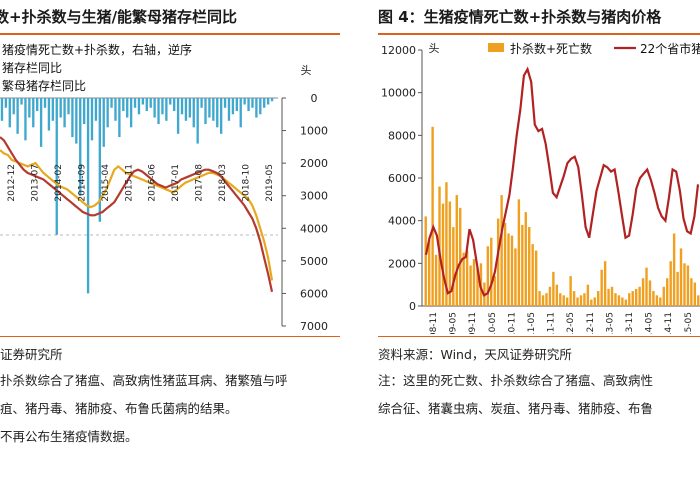 This screenshot has width=700, height=500. Describe the element at coordinates (539, 336) in the screenshot. I see `right-bottom-divider` at that location.